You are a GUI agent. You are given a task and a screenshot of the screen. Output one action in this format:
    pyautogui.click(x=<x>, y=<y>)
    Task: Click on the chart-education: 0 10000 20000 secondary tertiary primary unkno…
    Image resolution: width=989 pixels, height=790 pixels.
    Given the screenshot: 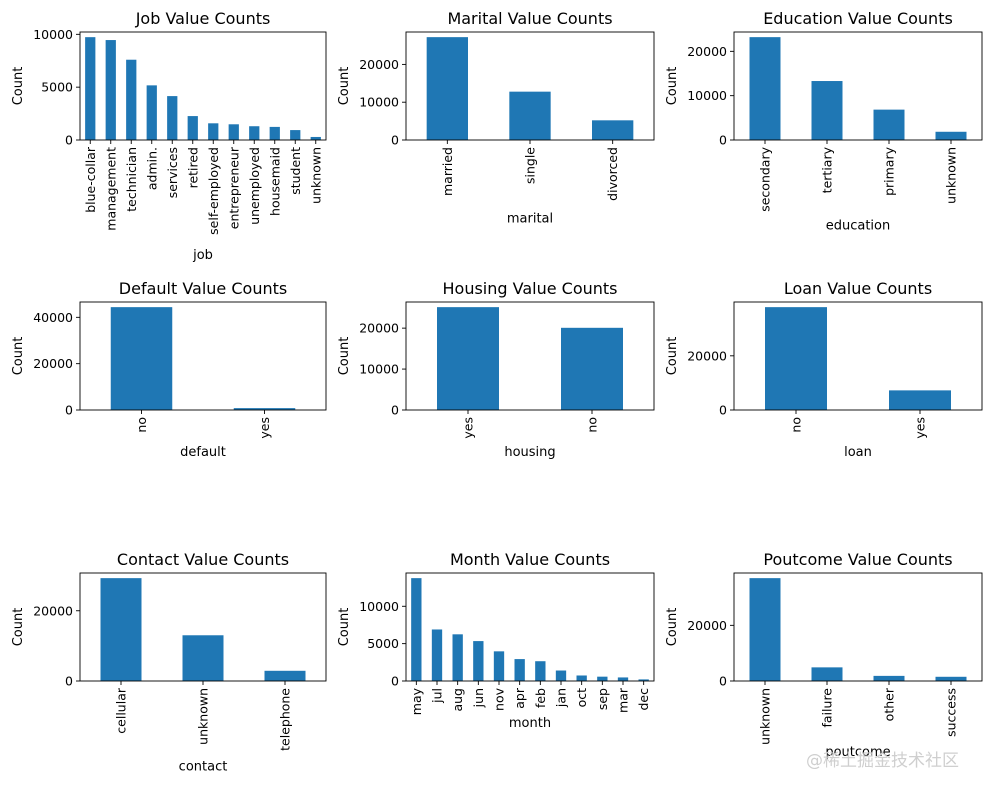 What is the action you would take?
    pyautogui.click(x=824, y=121)
    